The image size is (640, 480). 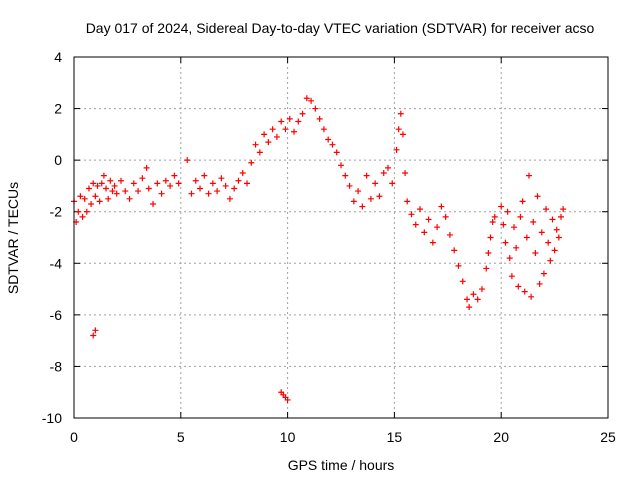 I want to click on y-tick-label: -2, so click(x=56, y=212).